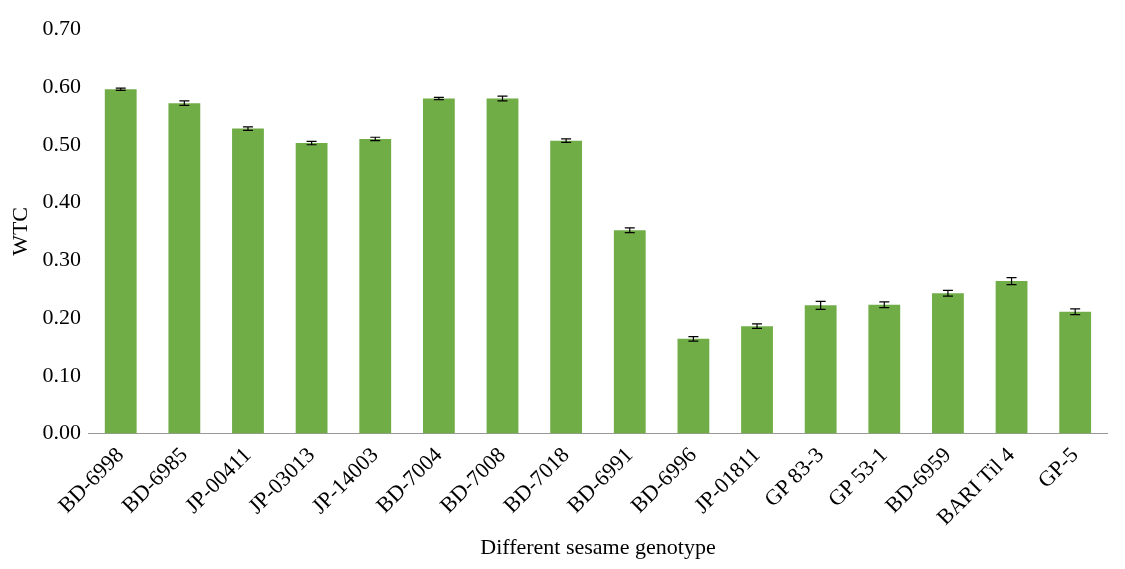  I want to click on y-axis-title: WTC, so click(19, 231).